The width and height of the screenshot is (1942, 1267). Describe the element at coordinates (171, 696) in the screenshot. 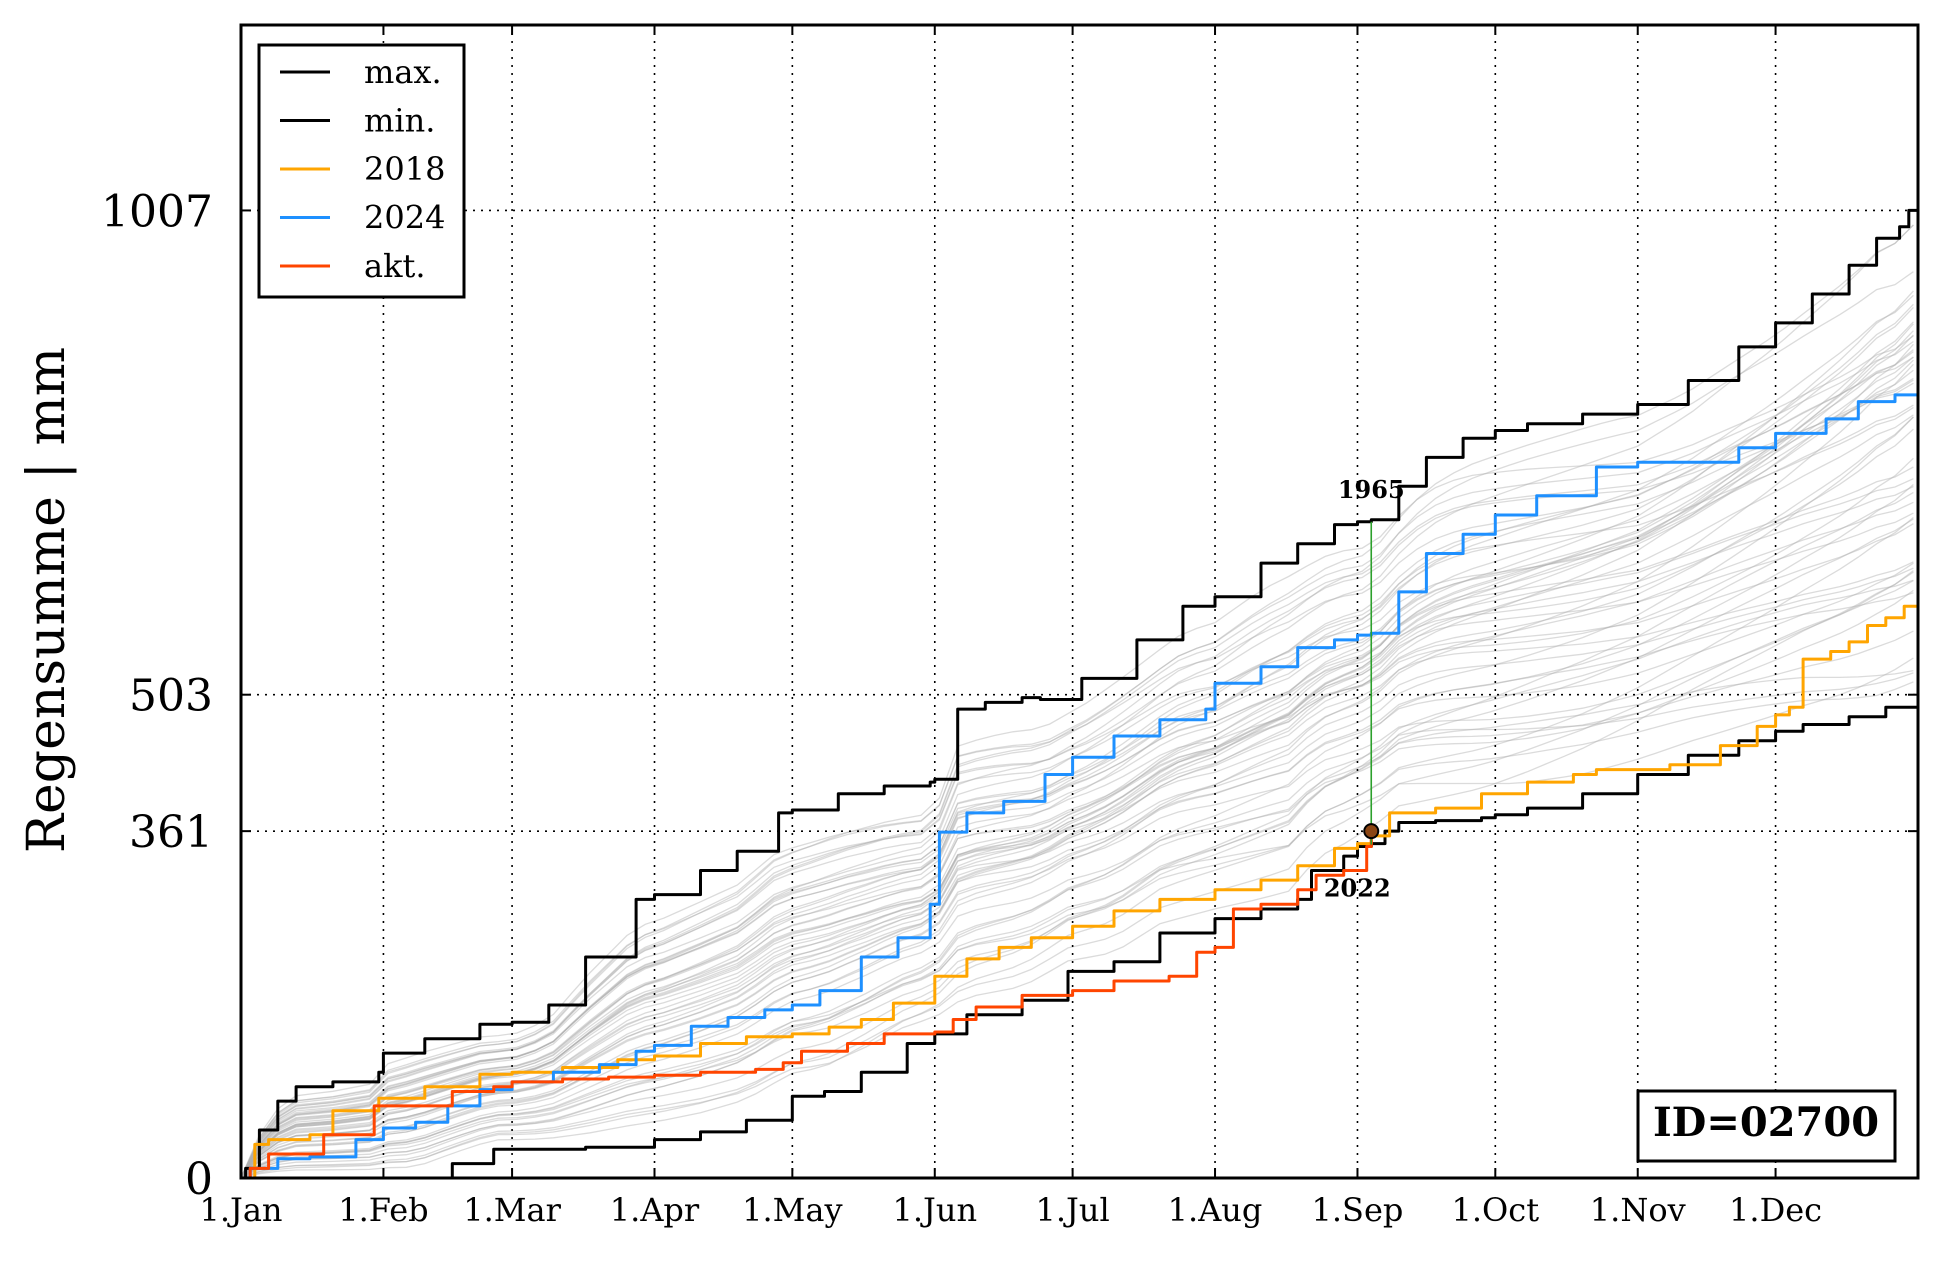

I see `y-tick-label: 503` at that location.